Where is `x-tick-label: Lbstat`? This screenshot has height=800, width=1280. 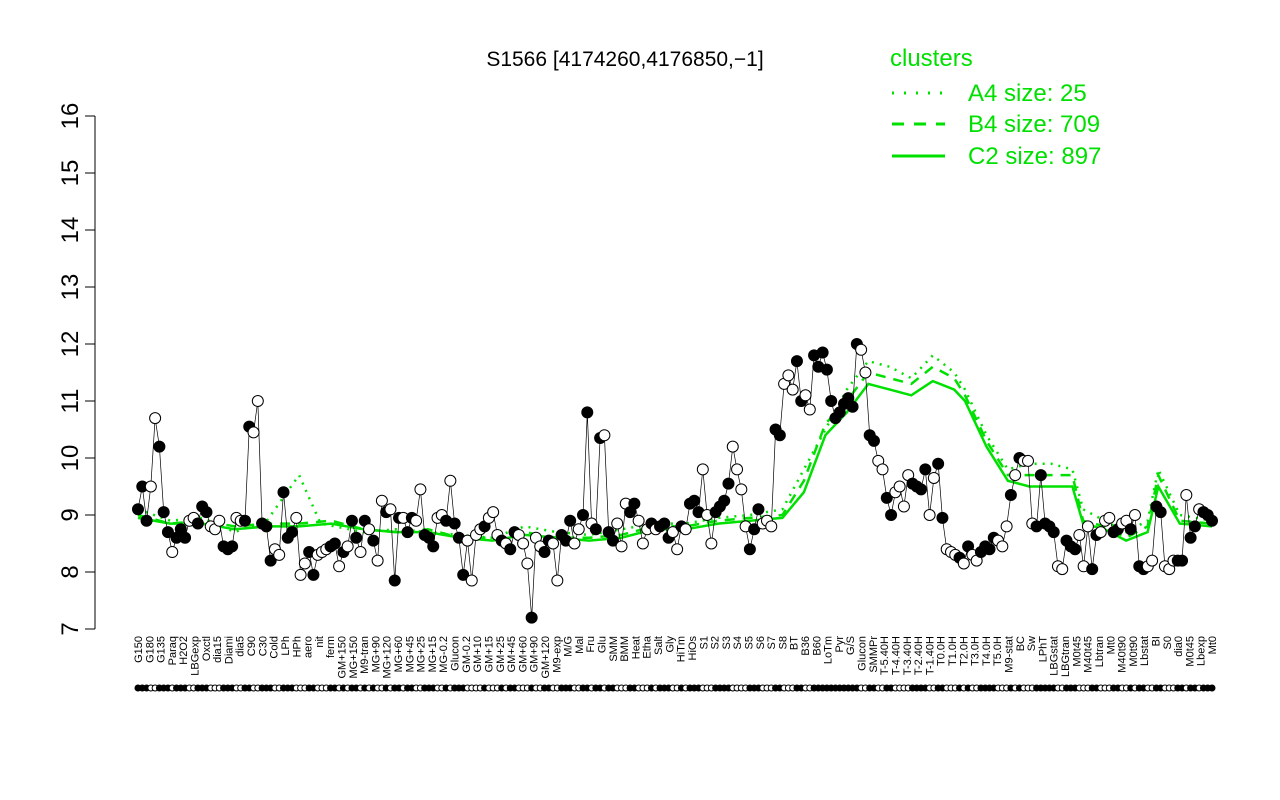 x-tick-label: Lbstat is located at coordinates (1145, 651).